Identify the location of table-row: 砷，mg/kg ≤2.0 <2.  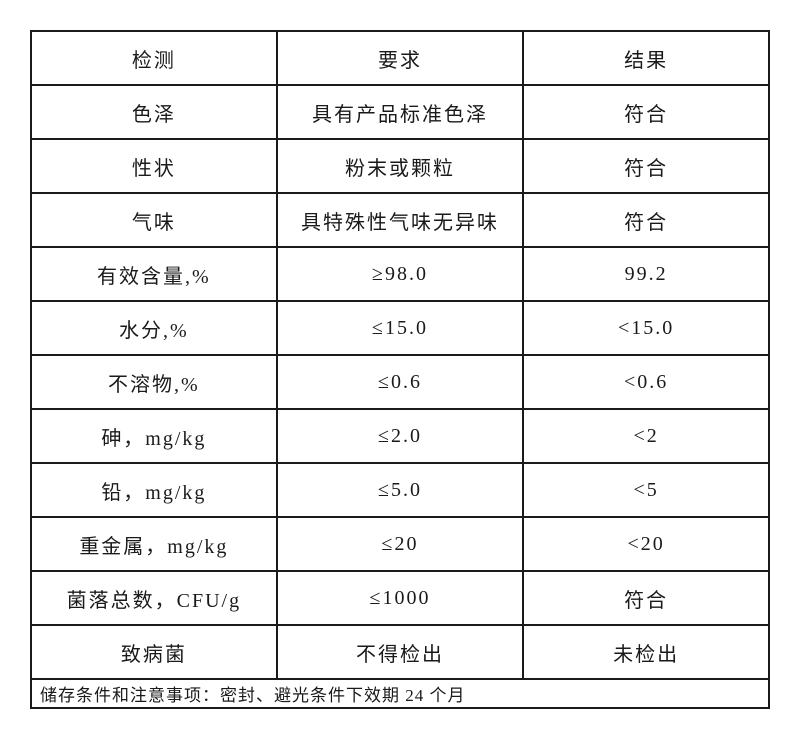
(400, 436).